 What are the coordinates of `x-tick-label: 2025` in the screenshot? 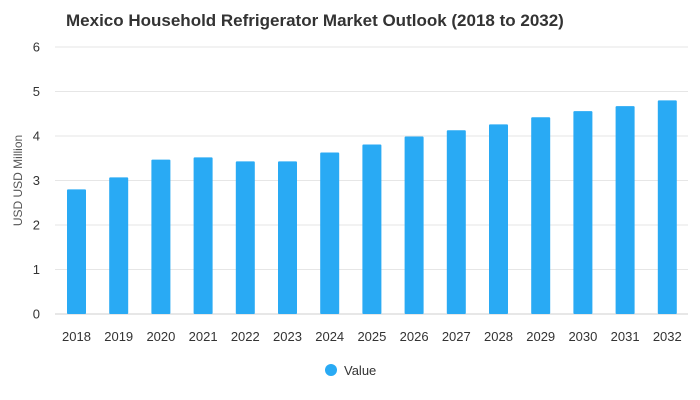 It's located at (371, 336).